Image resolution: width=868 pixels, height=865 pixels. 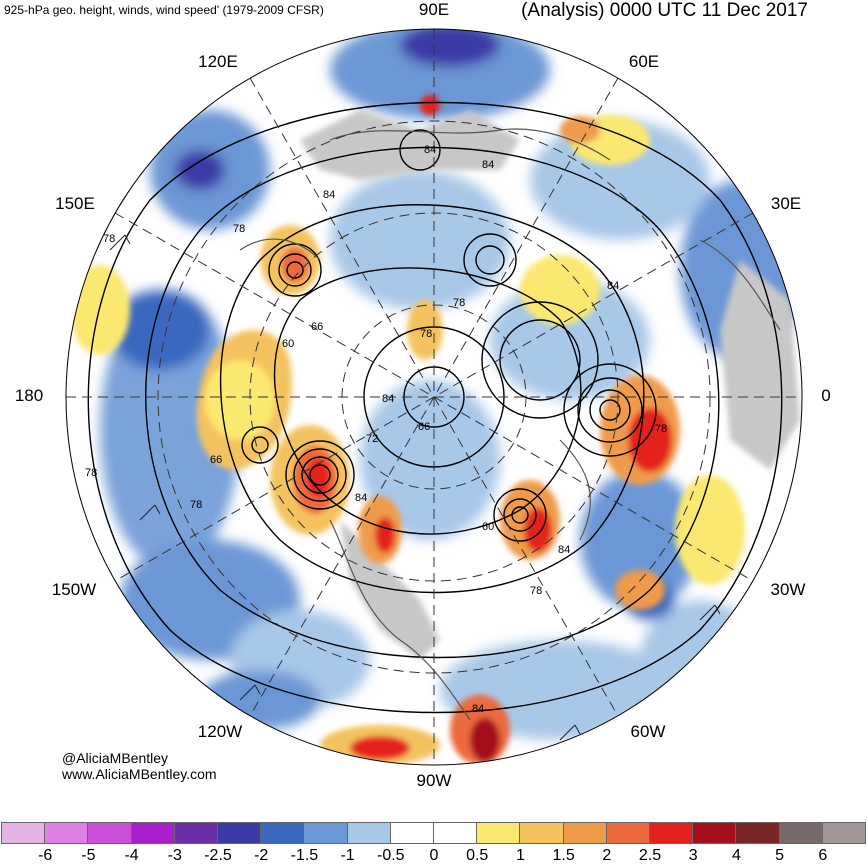 I want to click on lon-label-60e: 60E, so click(x=644, y=61).